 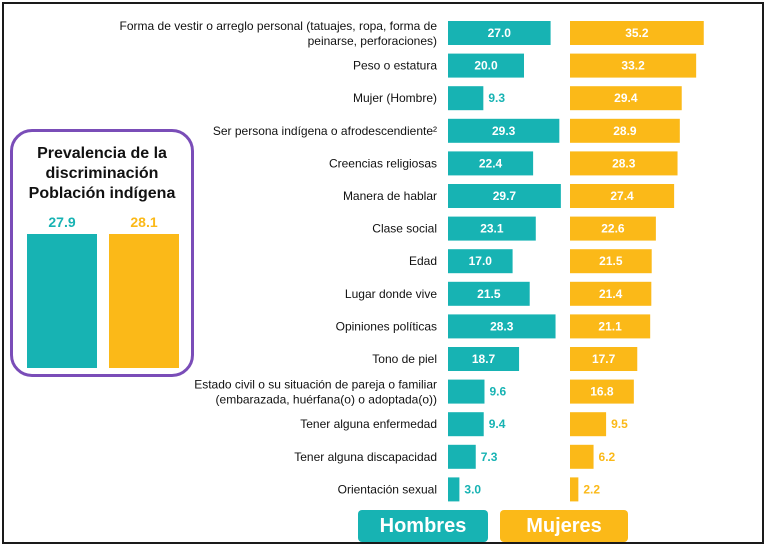 I want to click on summary-title-line-3: Población indígena, so click(x=102, y=193).